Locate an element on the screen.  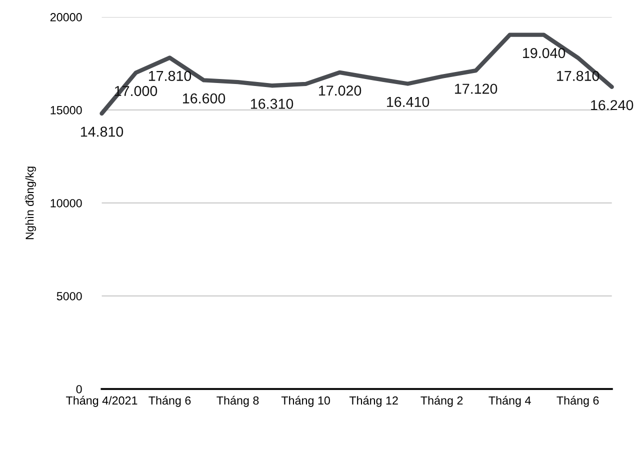
x-tick-label: Tháng 4 is located at coordinates (509, 401).